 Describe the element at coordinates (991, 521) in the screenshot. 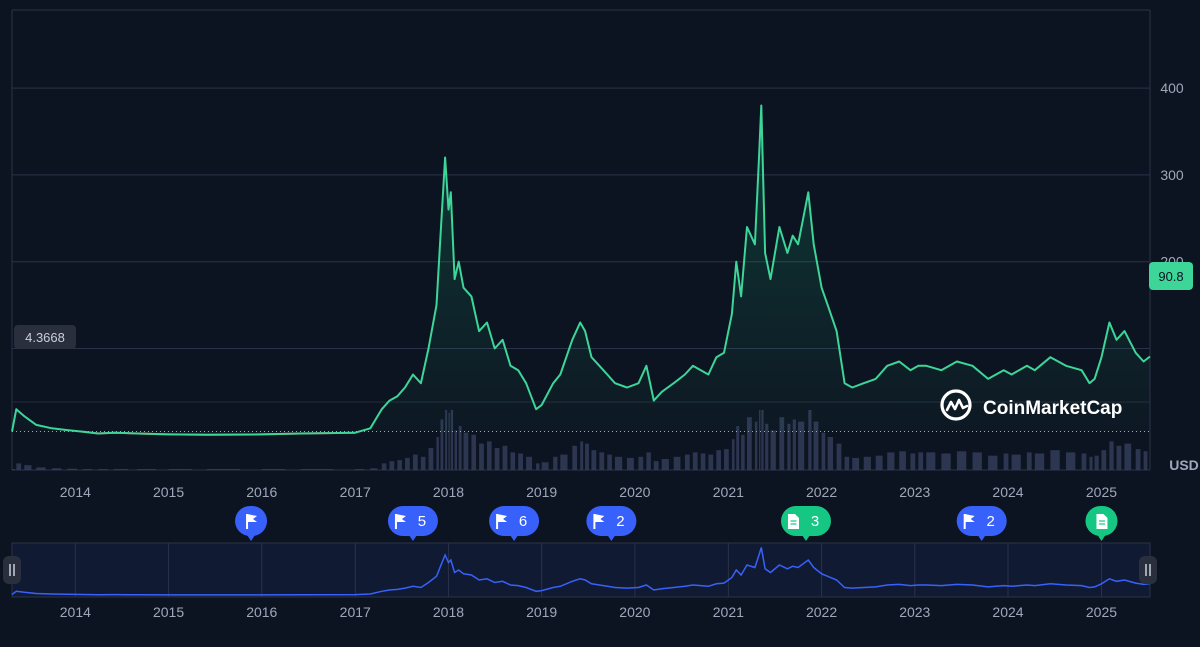

I see `event-count: 2` at that location.